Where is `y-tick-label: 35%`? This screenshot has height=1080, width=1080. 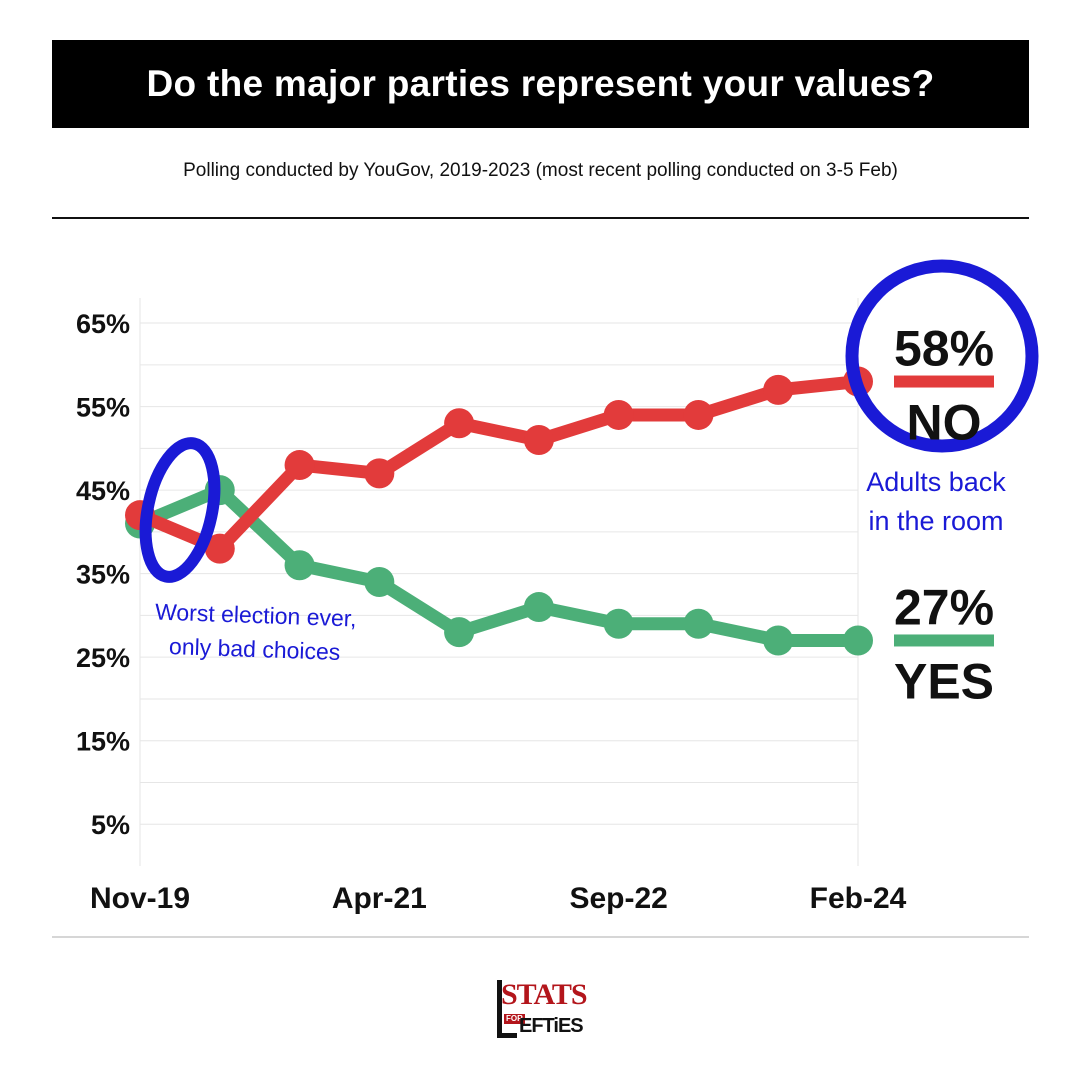
y-tick-label: 35% is located at coordinates (103, 575).